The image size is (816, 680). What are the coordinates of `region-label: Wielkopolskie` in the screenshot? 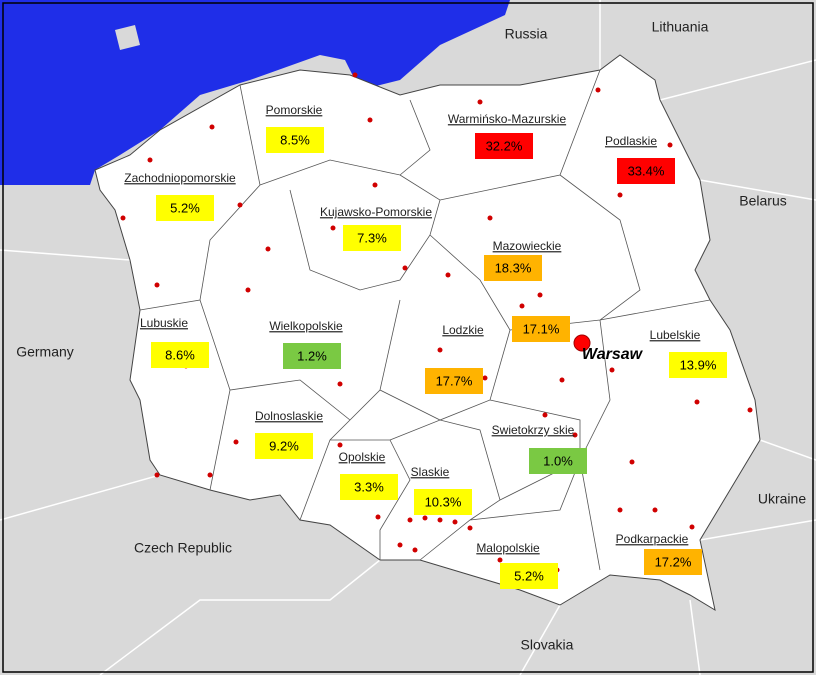 It's located at (306, 326).